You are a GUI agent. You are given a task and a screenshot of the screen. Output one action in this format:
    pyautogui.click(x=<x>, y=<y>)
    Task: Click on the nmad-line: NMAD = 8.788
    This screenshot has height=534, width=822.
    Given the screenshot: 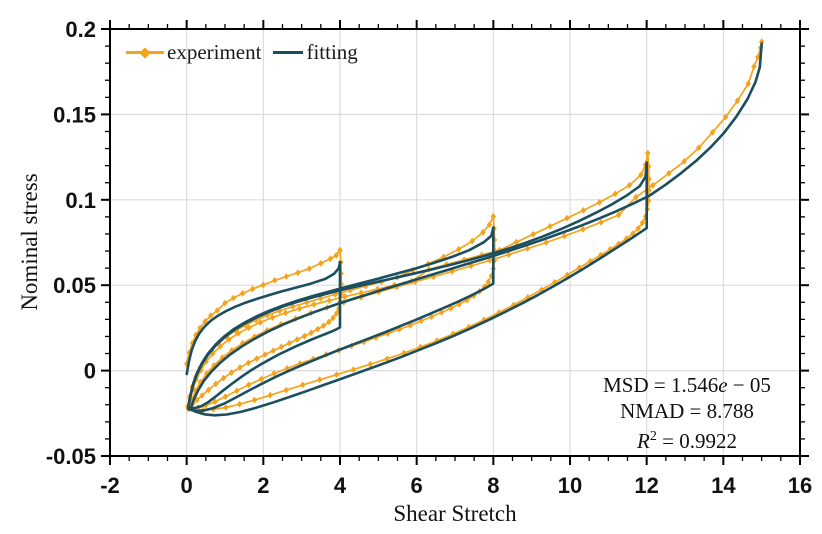 What is the action you would take?
    pyautogui.click(x=687, y=411)
    